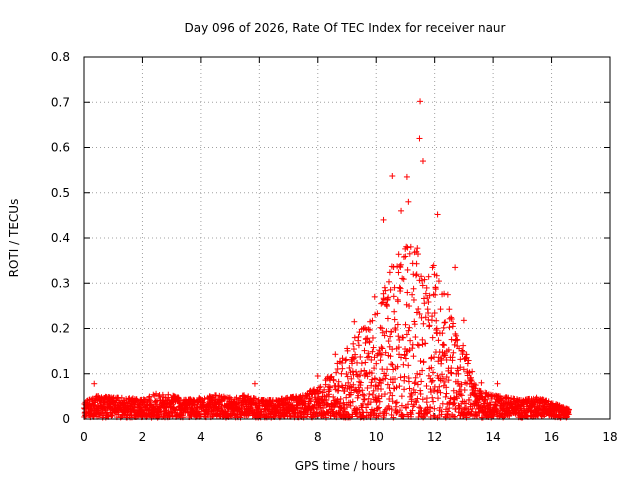 The image size is (640, 480). I want to click on y-axis-label: ROTI / TECUs, so click(14, 238).